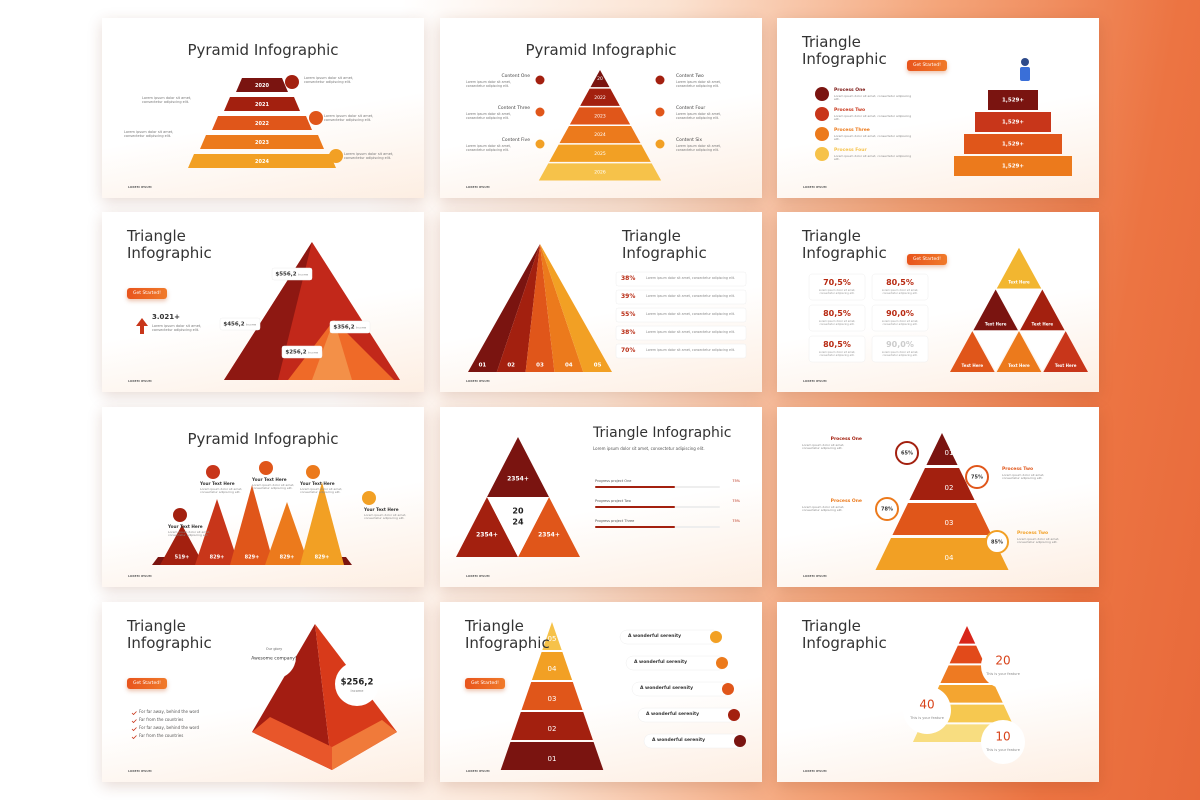  What do you see at coordinates (262, 143) in the screenshot?
I see `label: 2023` at bounding box center [262, 143].